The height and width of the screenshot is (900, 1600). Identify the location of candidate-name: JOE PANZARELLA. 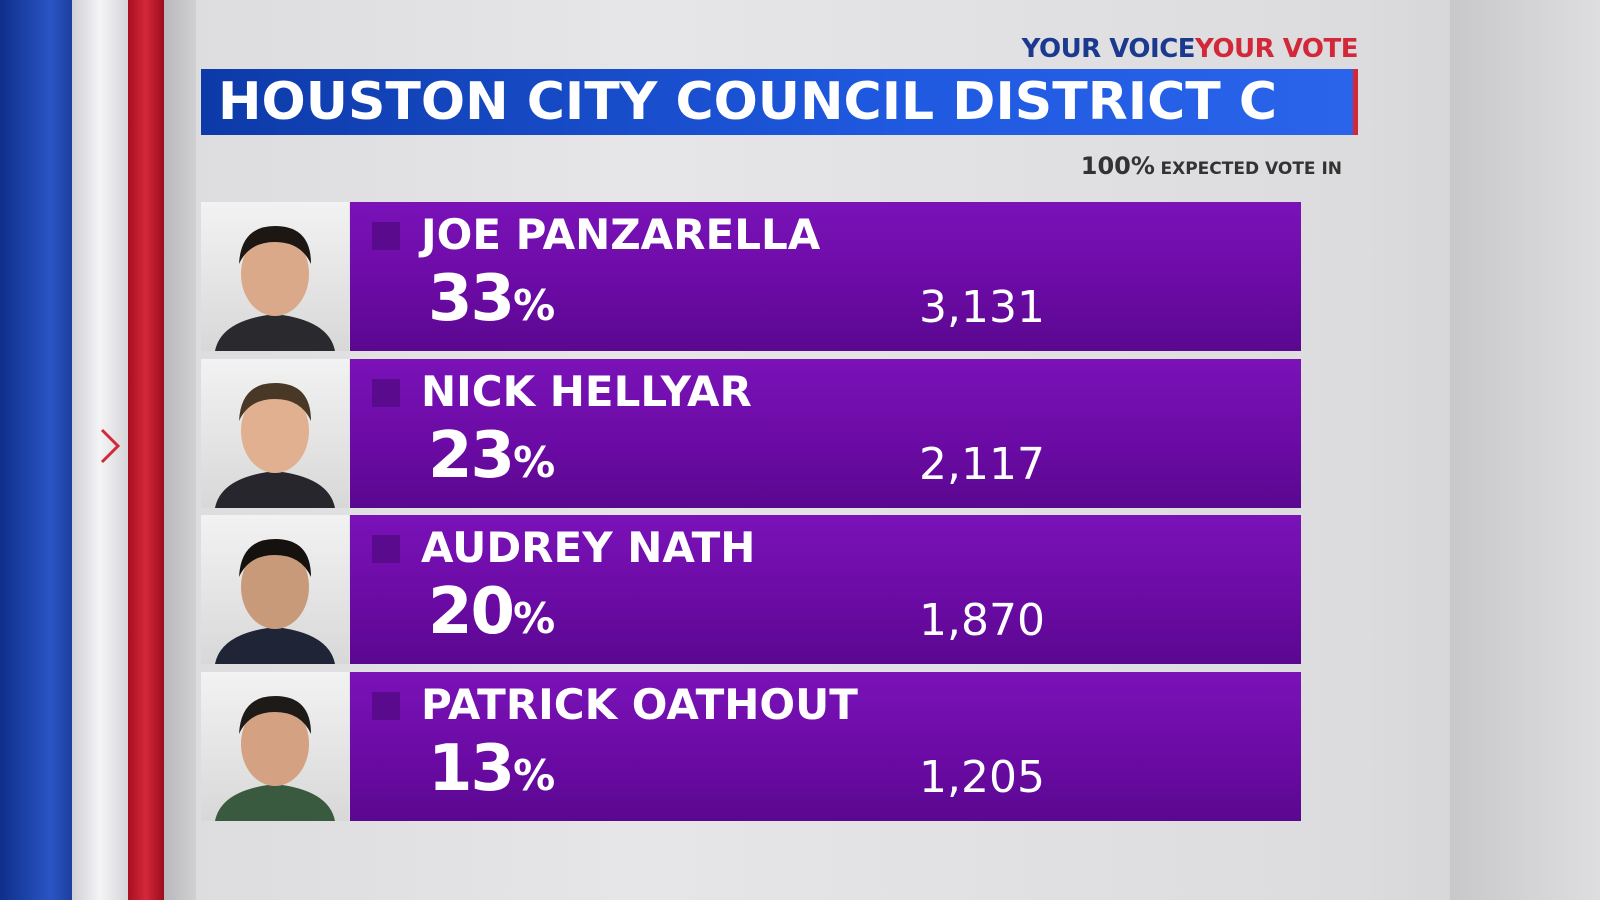
(621, 234).